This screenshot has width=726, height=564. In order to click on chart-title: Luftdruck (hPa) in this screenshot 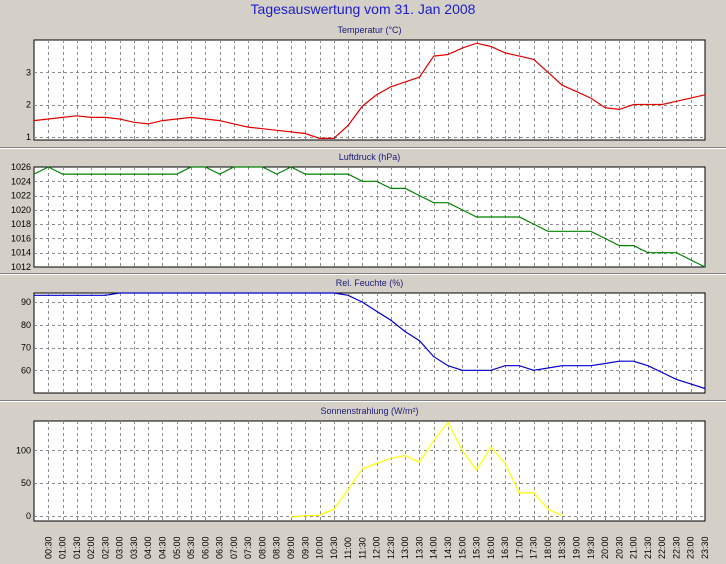, I will do `click(370, 157)`.